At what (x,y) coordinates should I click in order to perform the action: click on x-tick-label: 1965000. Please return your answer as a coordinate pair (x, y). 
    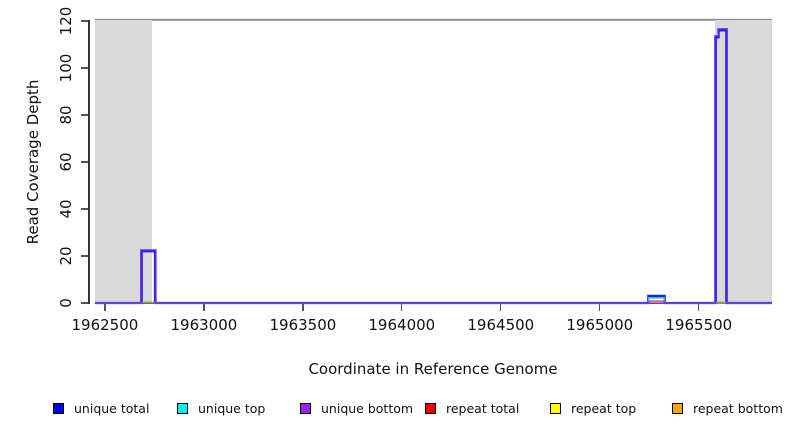
    Looking at the image, I should click on (600, 325).